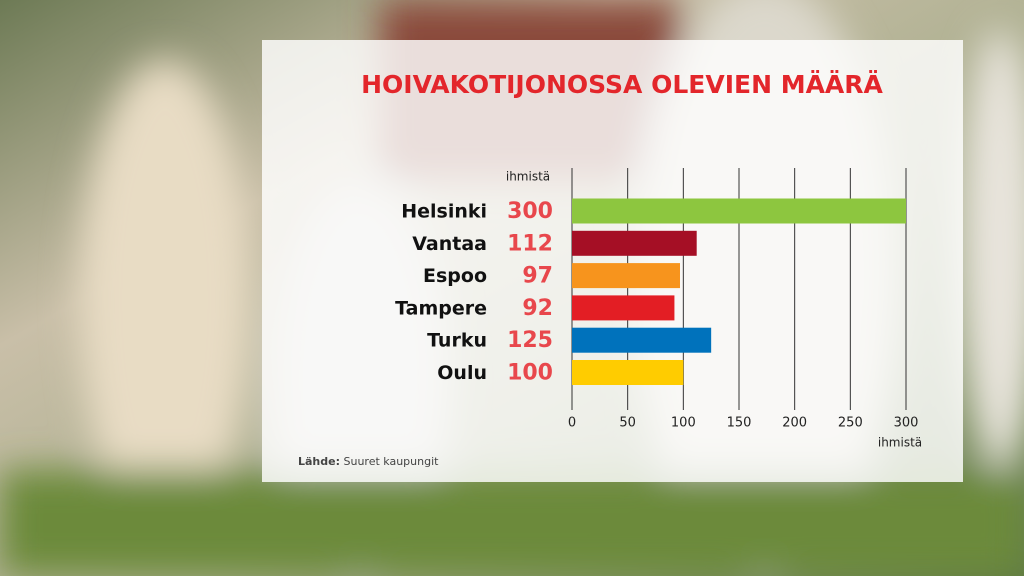 This screenshot has width=1024, height=576. Describe the element at coordinates (530, 373) in the screenshot. I see `value-label: 100` at that location.